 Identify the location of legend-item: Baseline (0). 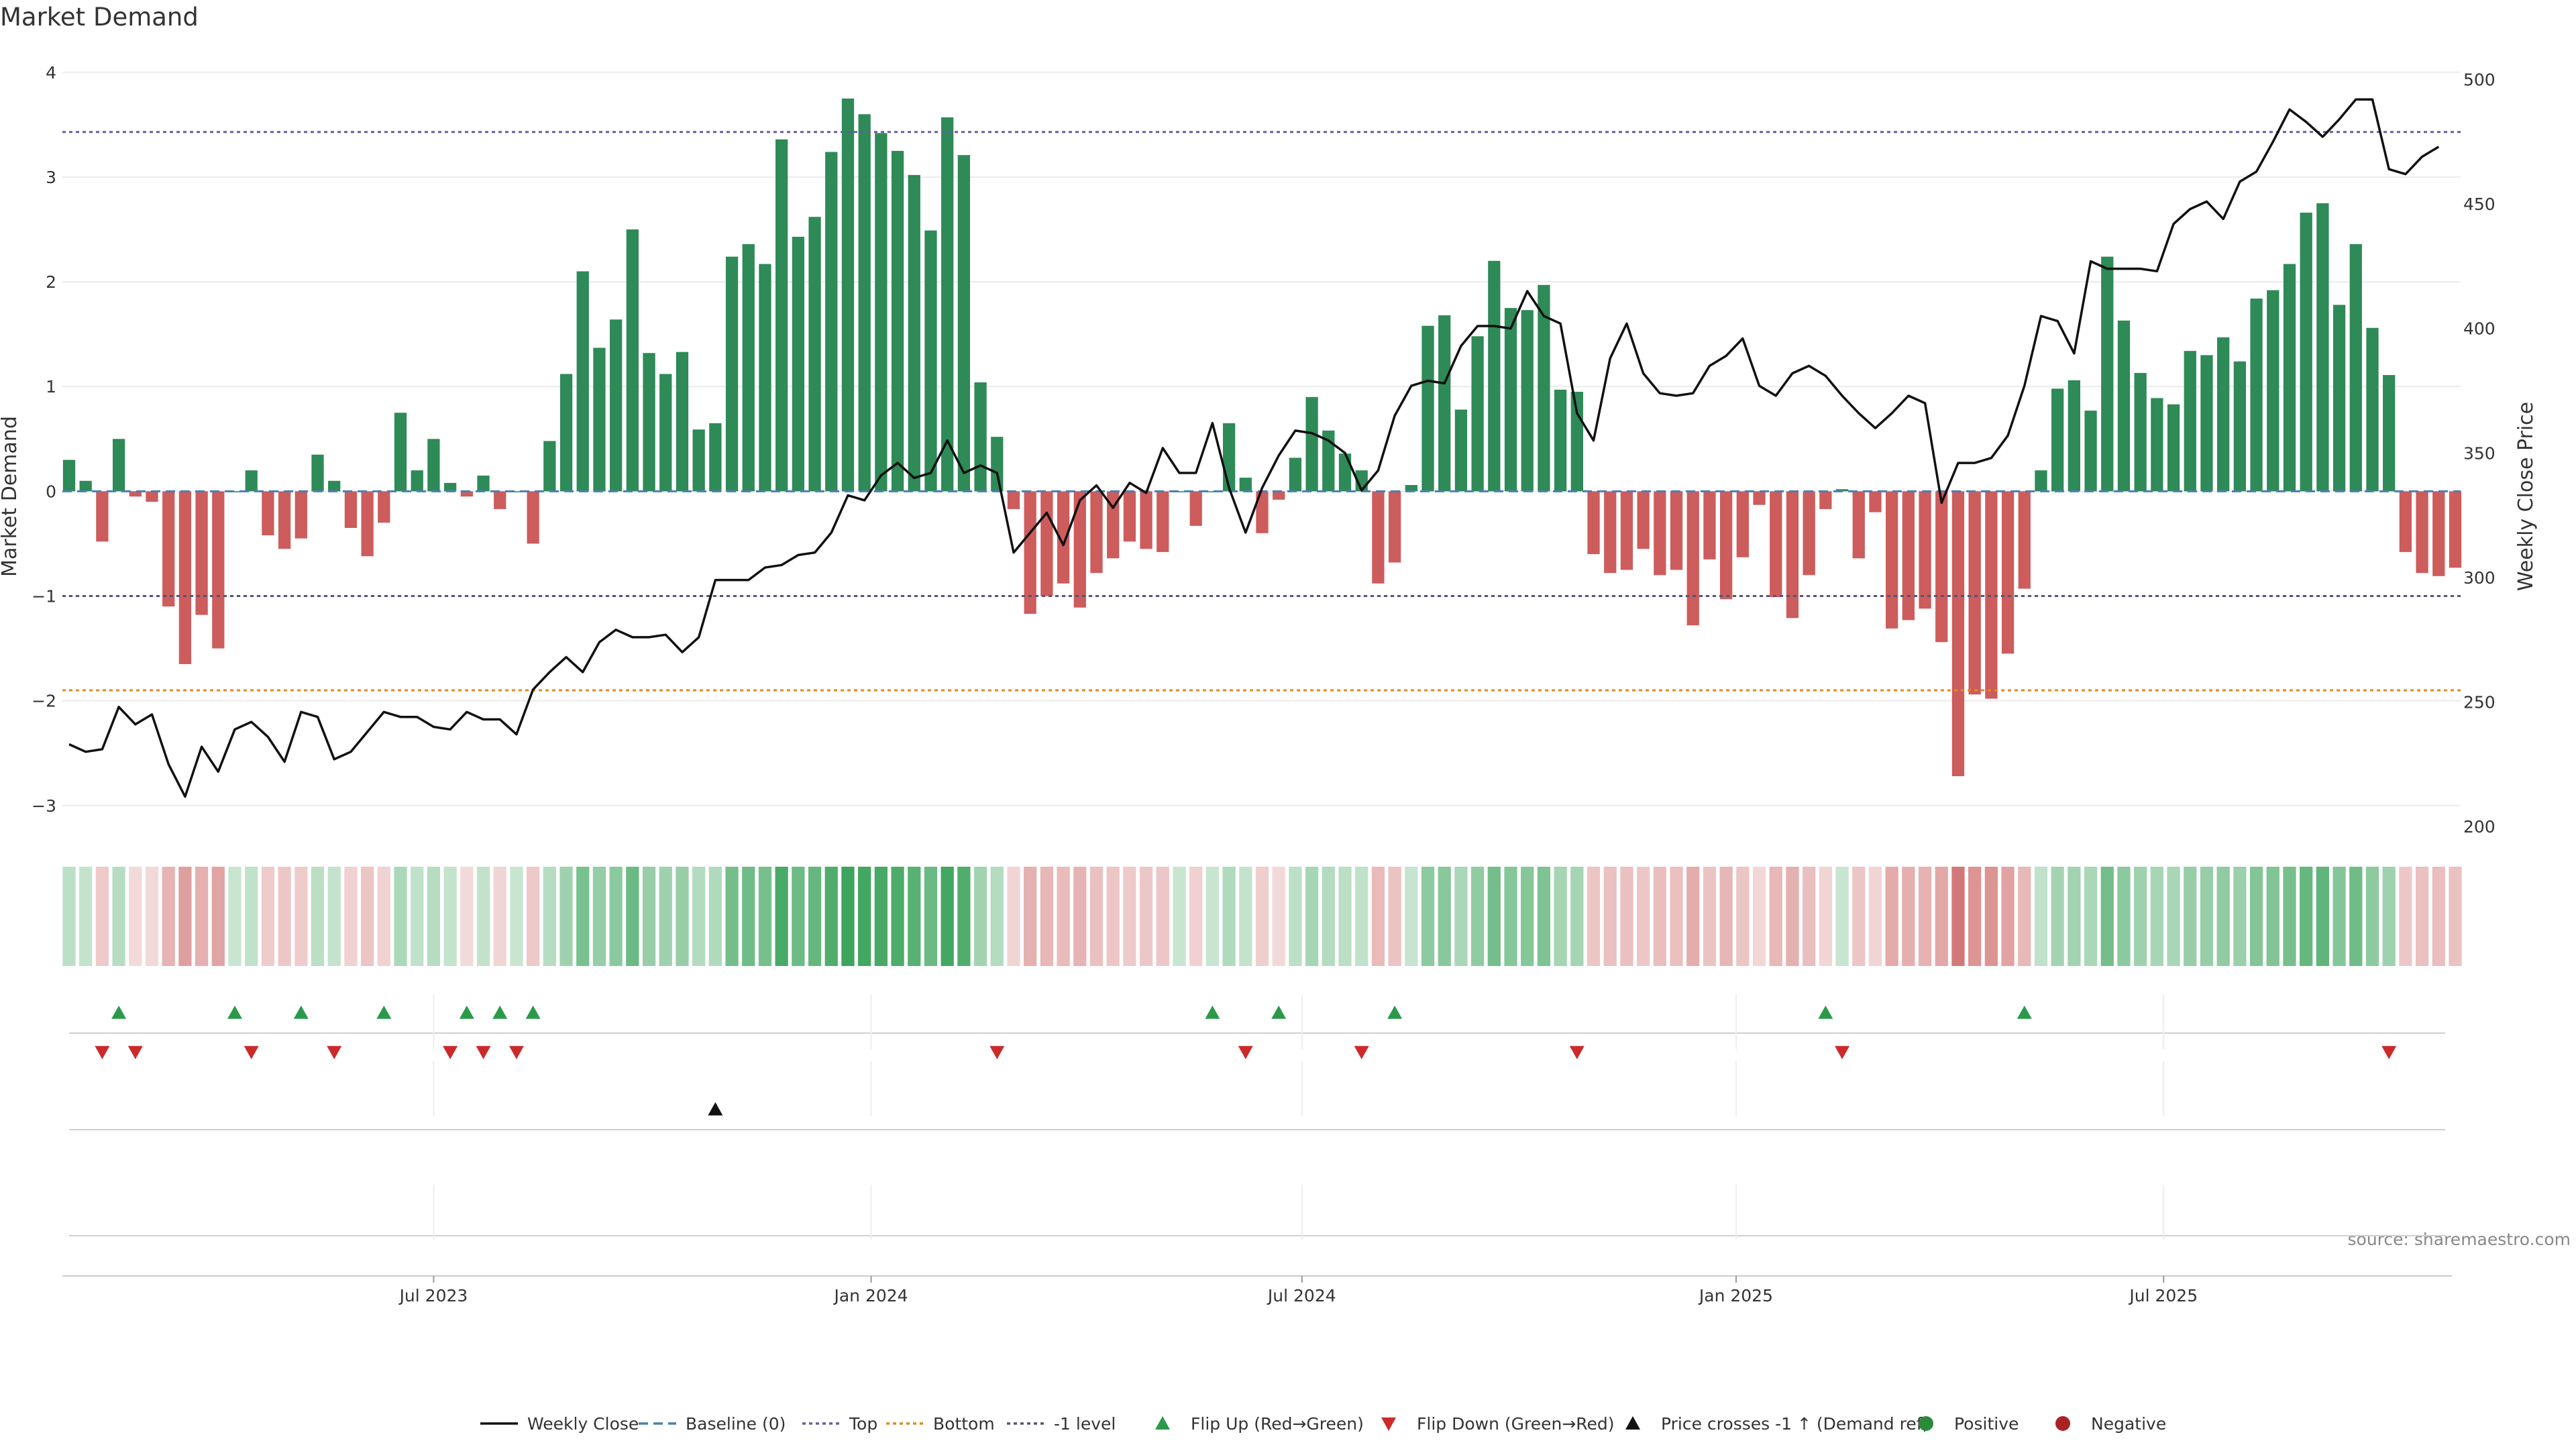
(712, 1424).